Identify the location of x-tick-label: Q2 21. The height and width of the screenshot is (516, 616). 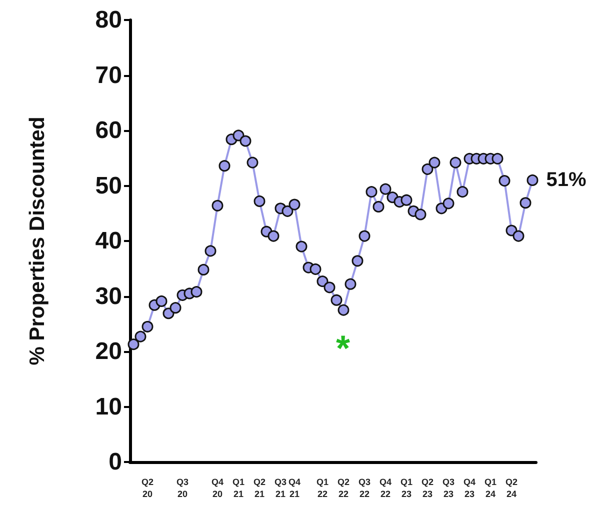
(259, 488).